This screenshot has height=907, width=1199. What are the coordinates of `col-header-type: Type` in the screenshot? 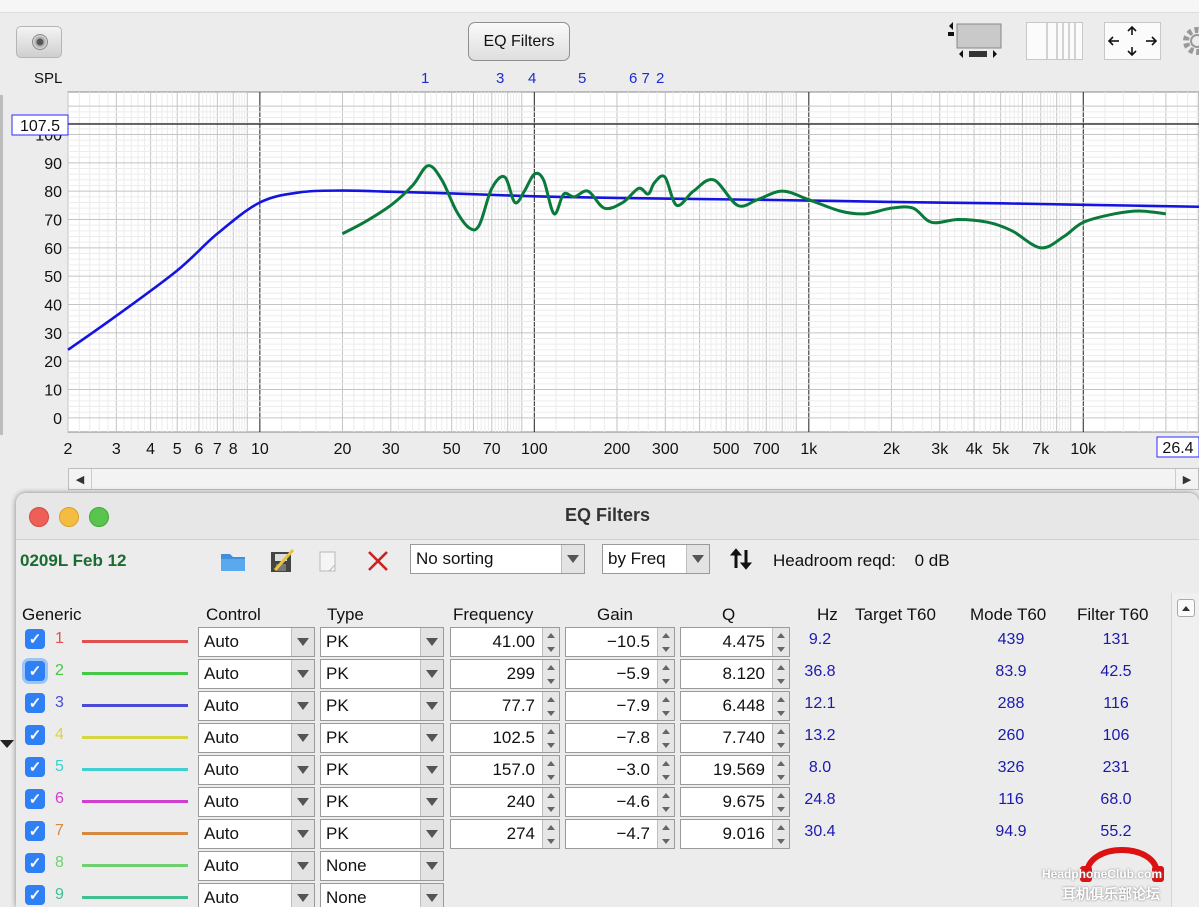 It's located at (345, 614).